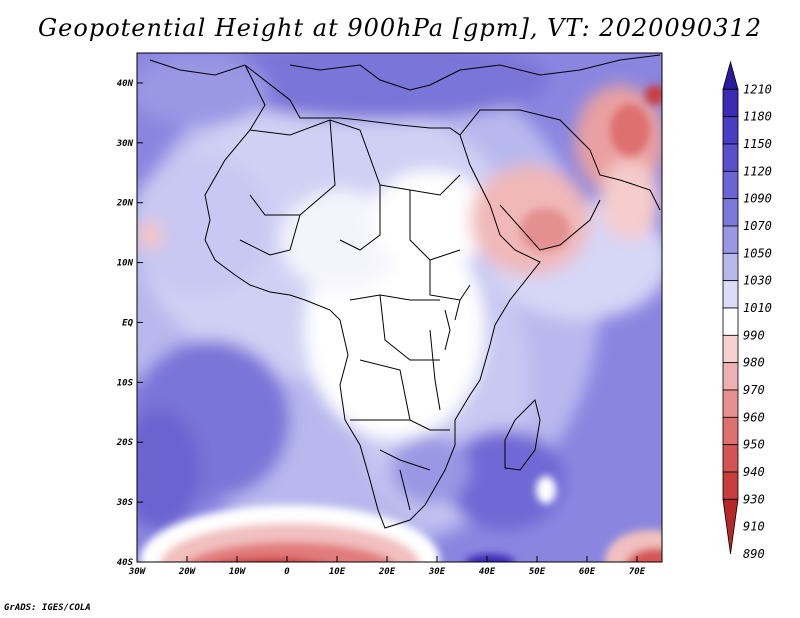 This screenshot has height=618, width=800. What do you see at coordinates (187, 572) in the screenshot?
I see `lon-tick-label: 20W` at bounding box center [187, 572].